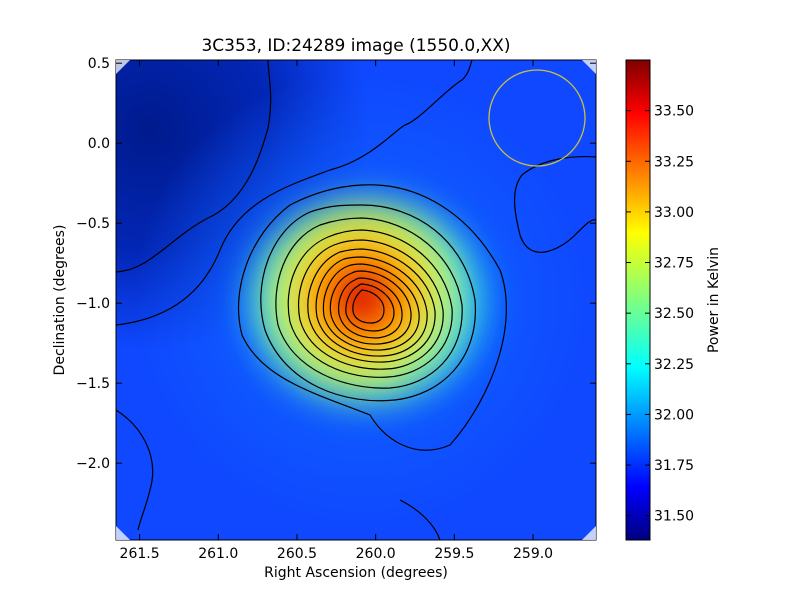 This screenshot has width=800, height=600. I want to click on colorbar-tick-label-1: 31.75, so click(674, 466).